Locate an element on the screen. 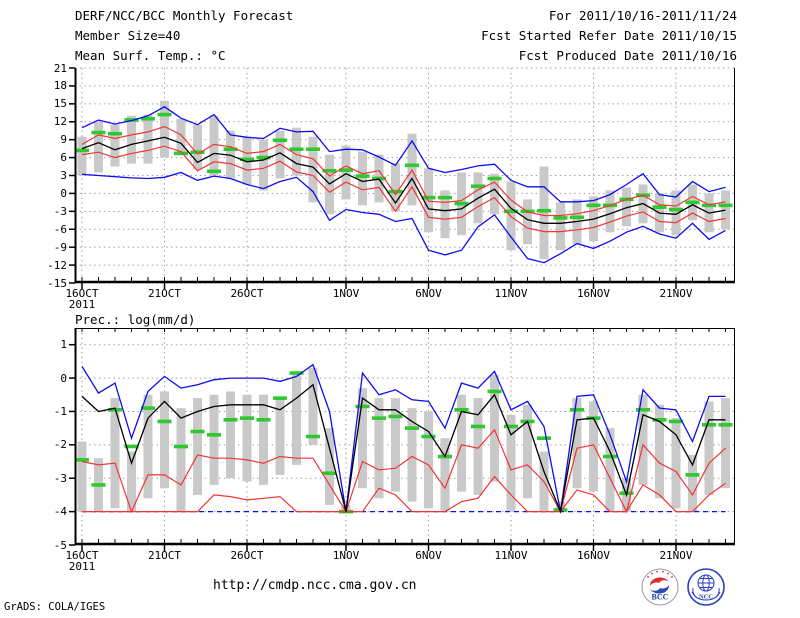 This screenshot has width=800, height=618. ncc-logo-text: NCC is located at coordinates (706, 597).